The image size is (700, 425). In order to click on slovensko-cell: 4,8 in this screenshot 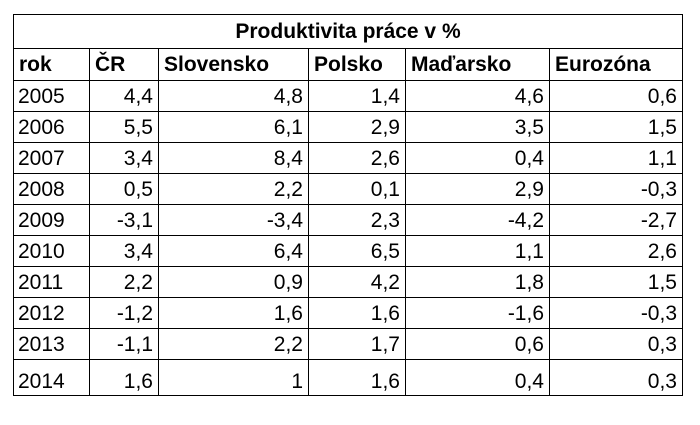, I will do `click(233, 96)`.